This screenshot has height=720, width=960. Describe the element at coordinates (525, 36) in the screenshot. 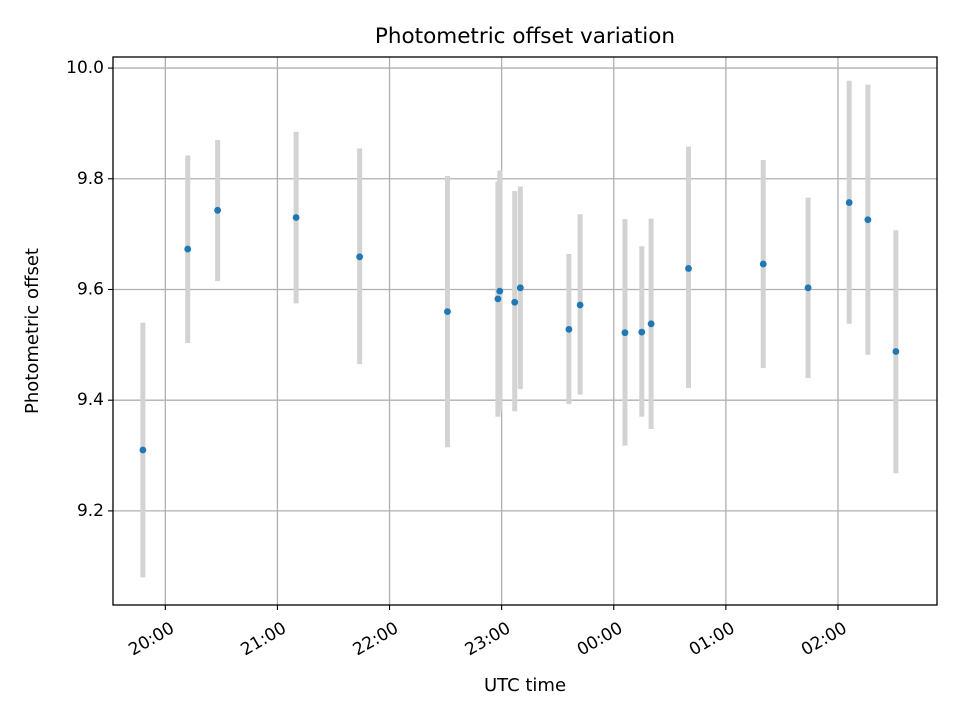

I see `chart-title: Photometric offset variation` at that location.